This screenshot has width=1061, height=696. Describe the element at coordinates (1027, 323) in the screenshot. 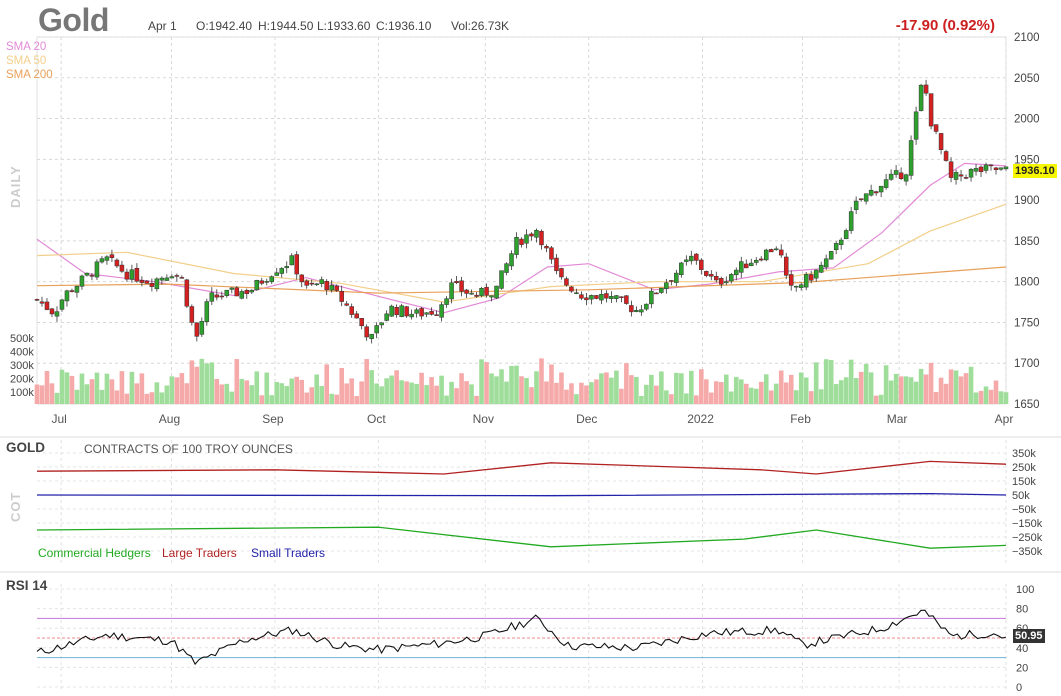

I see `price-tick-label: 1750` at that location.